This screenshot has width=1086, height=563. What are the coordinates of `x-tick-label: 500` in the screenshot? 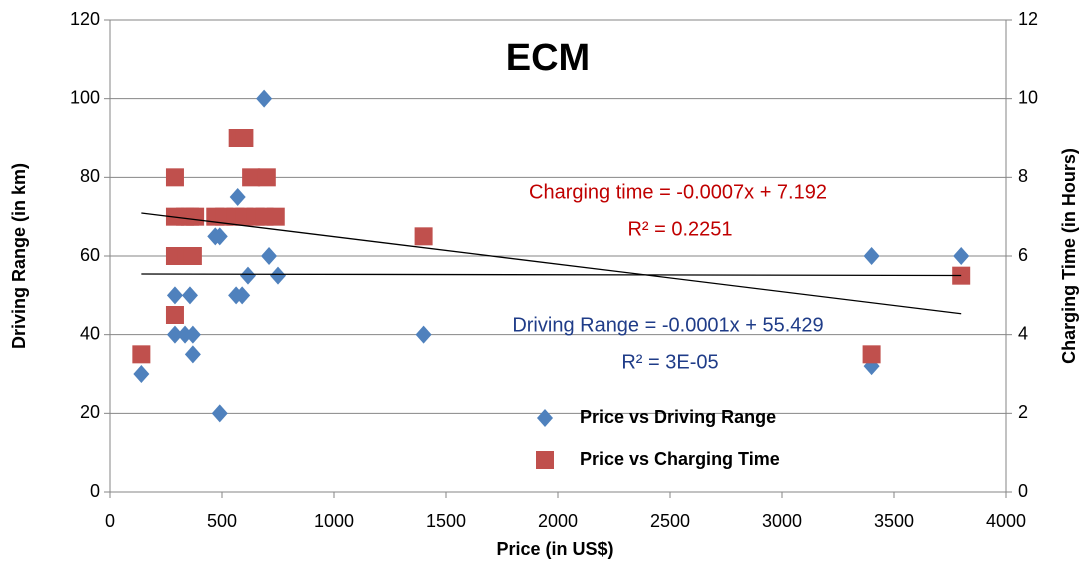 It's located at (222, 521).